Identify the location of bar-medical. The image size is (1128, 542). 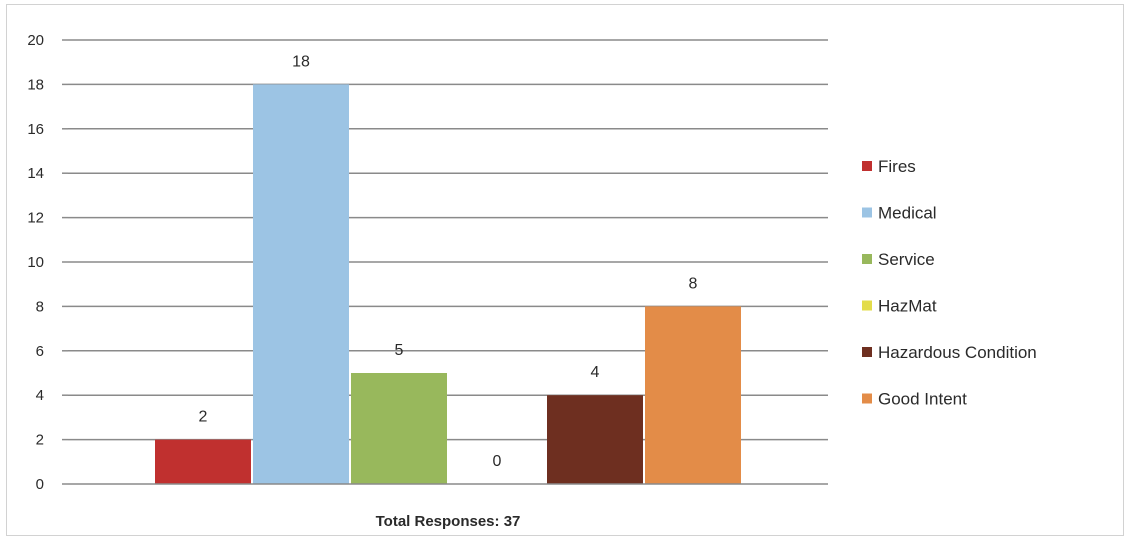
(301, 284).